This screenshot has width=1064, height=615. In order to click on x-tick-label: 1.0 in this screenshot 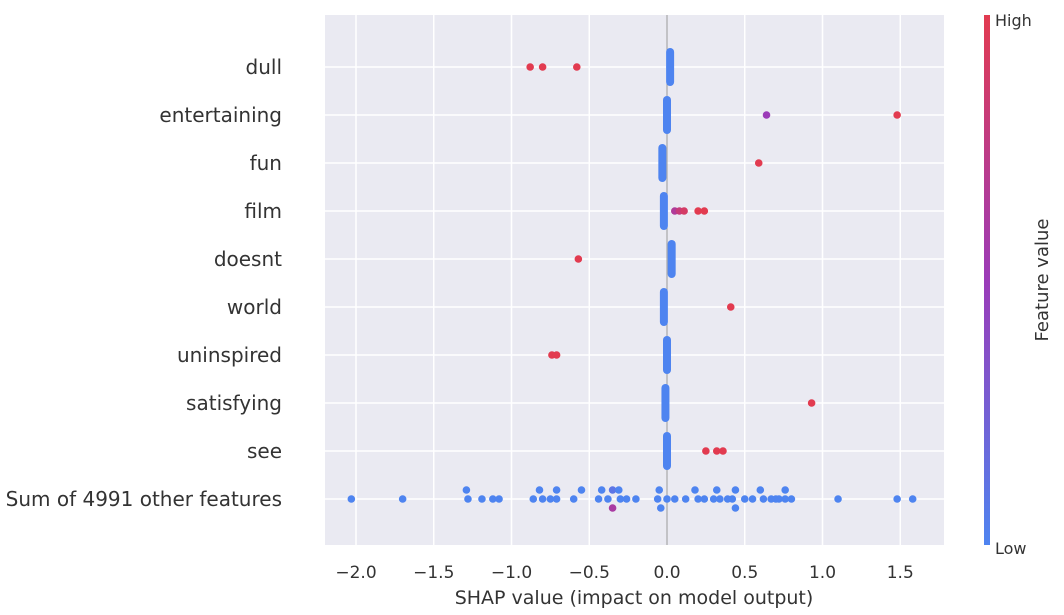, I will do `click(822, 573)`.